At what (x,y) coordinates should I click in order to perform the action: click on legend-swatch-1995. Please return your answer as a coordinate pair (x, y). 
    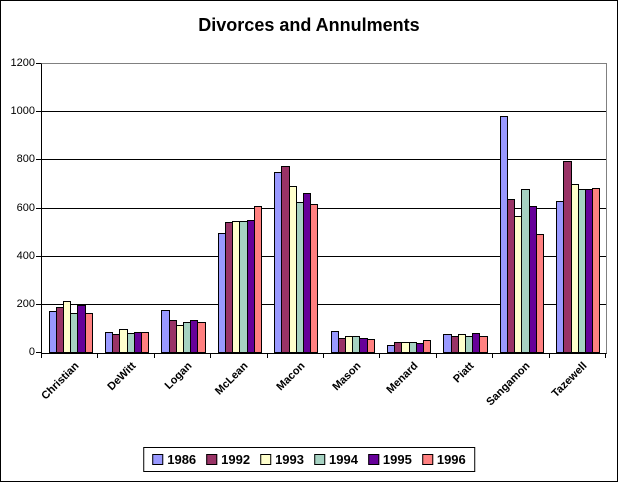
    Looking at the image, I should click on (373, 459).